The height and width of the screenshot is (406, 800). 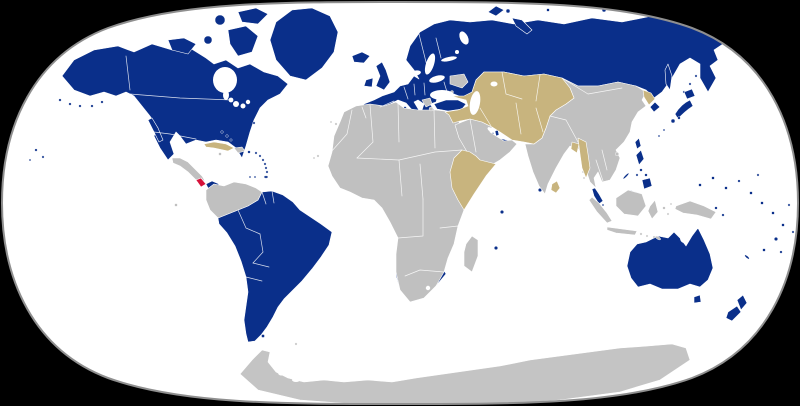 I want to click on white-sea, so click(x=464, y=38).